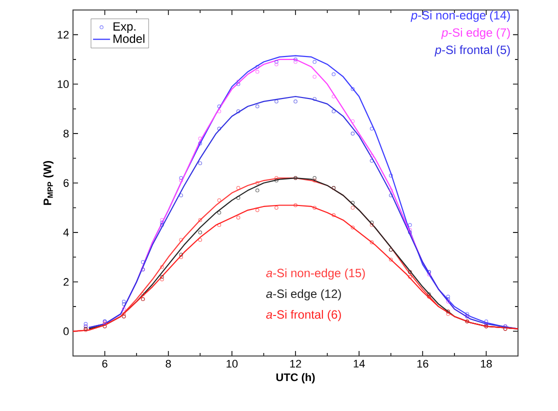  I want to click on x-tick-label: 16, so click(422, 364).